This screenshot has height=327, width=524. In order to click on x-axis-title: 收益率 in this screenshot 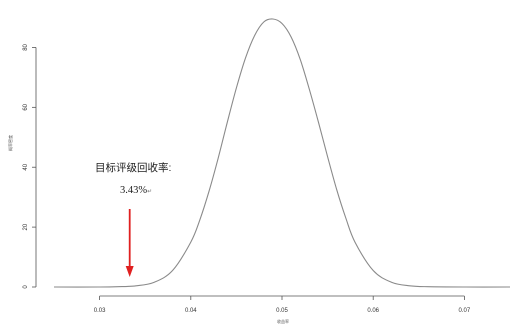, I will do `click(283, 321)`.